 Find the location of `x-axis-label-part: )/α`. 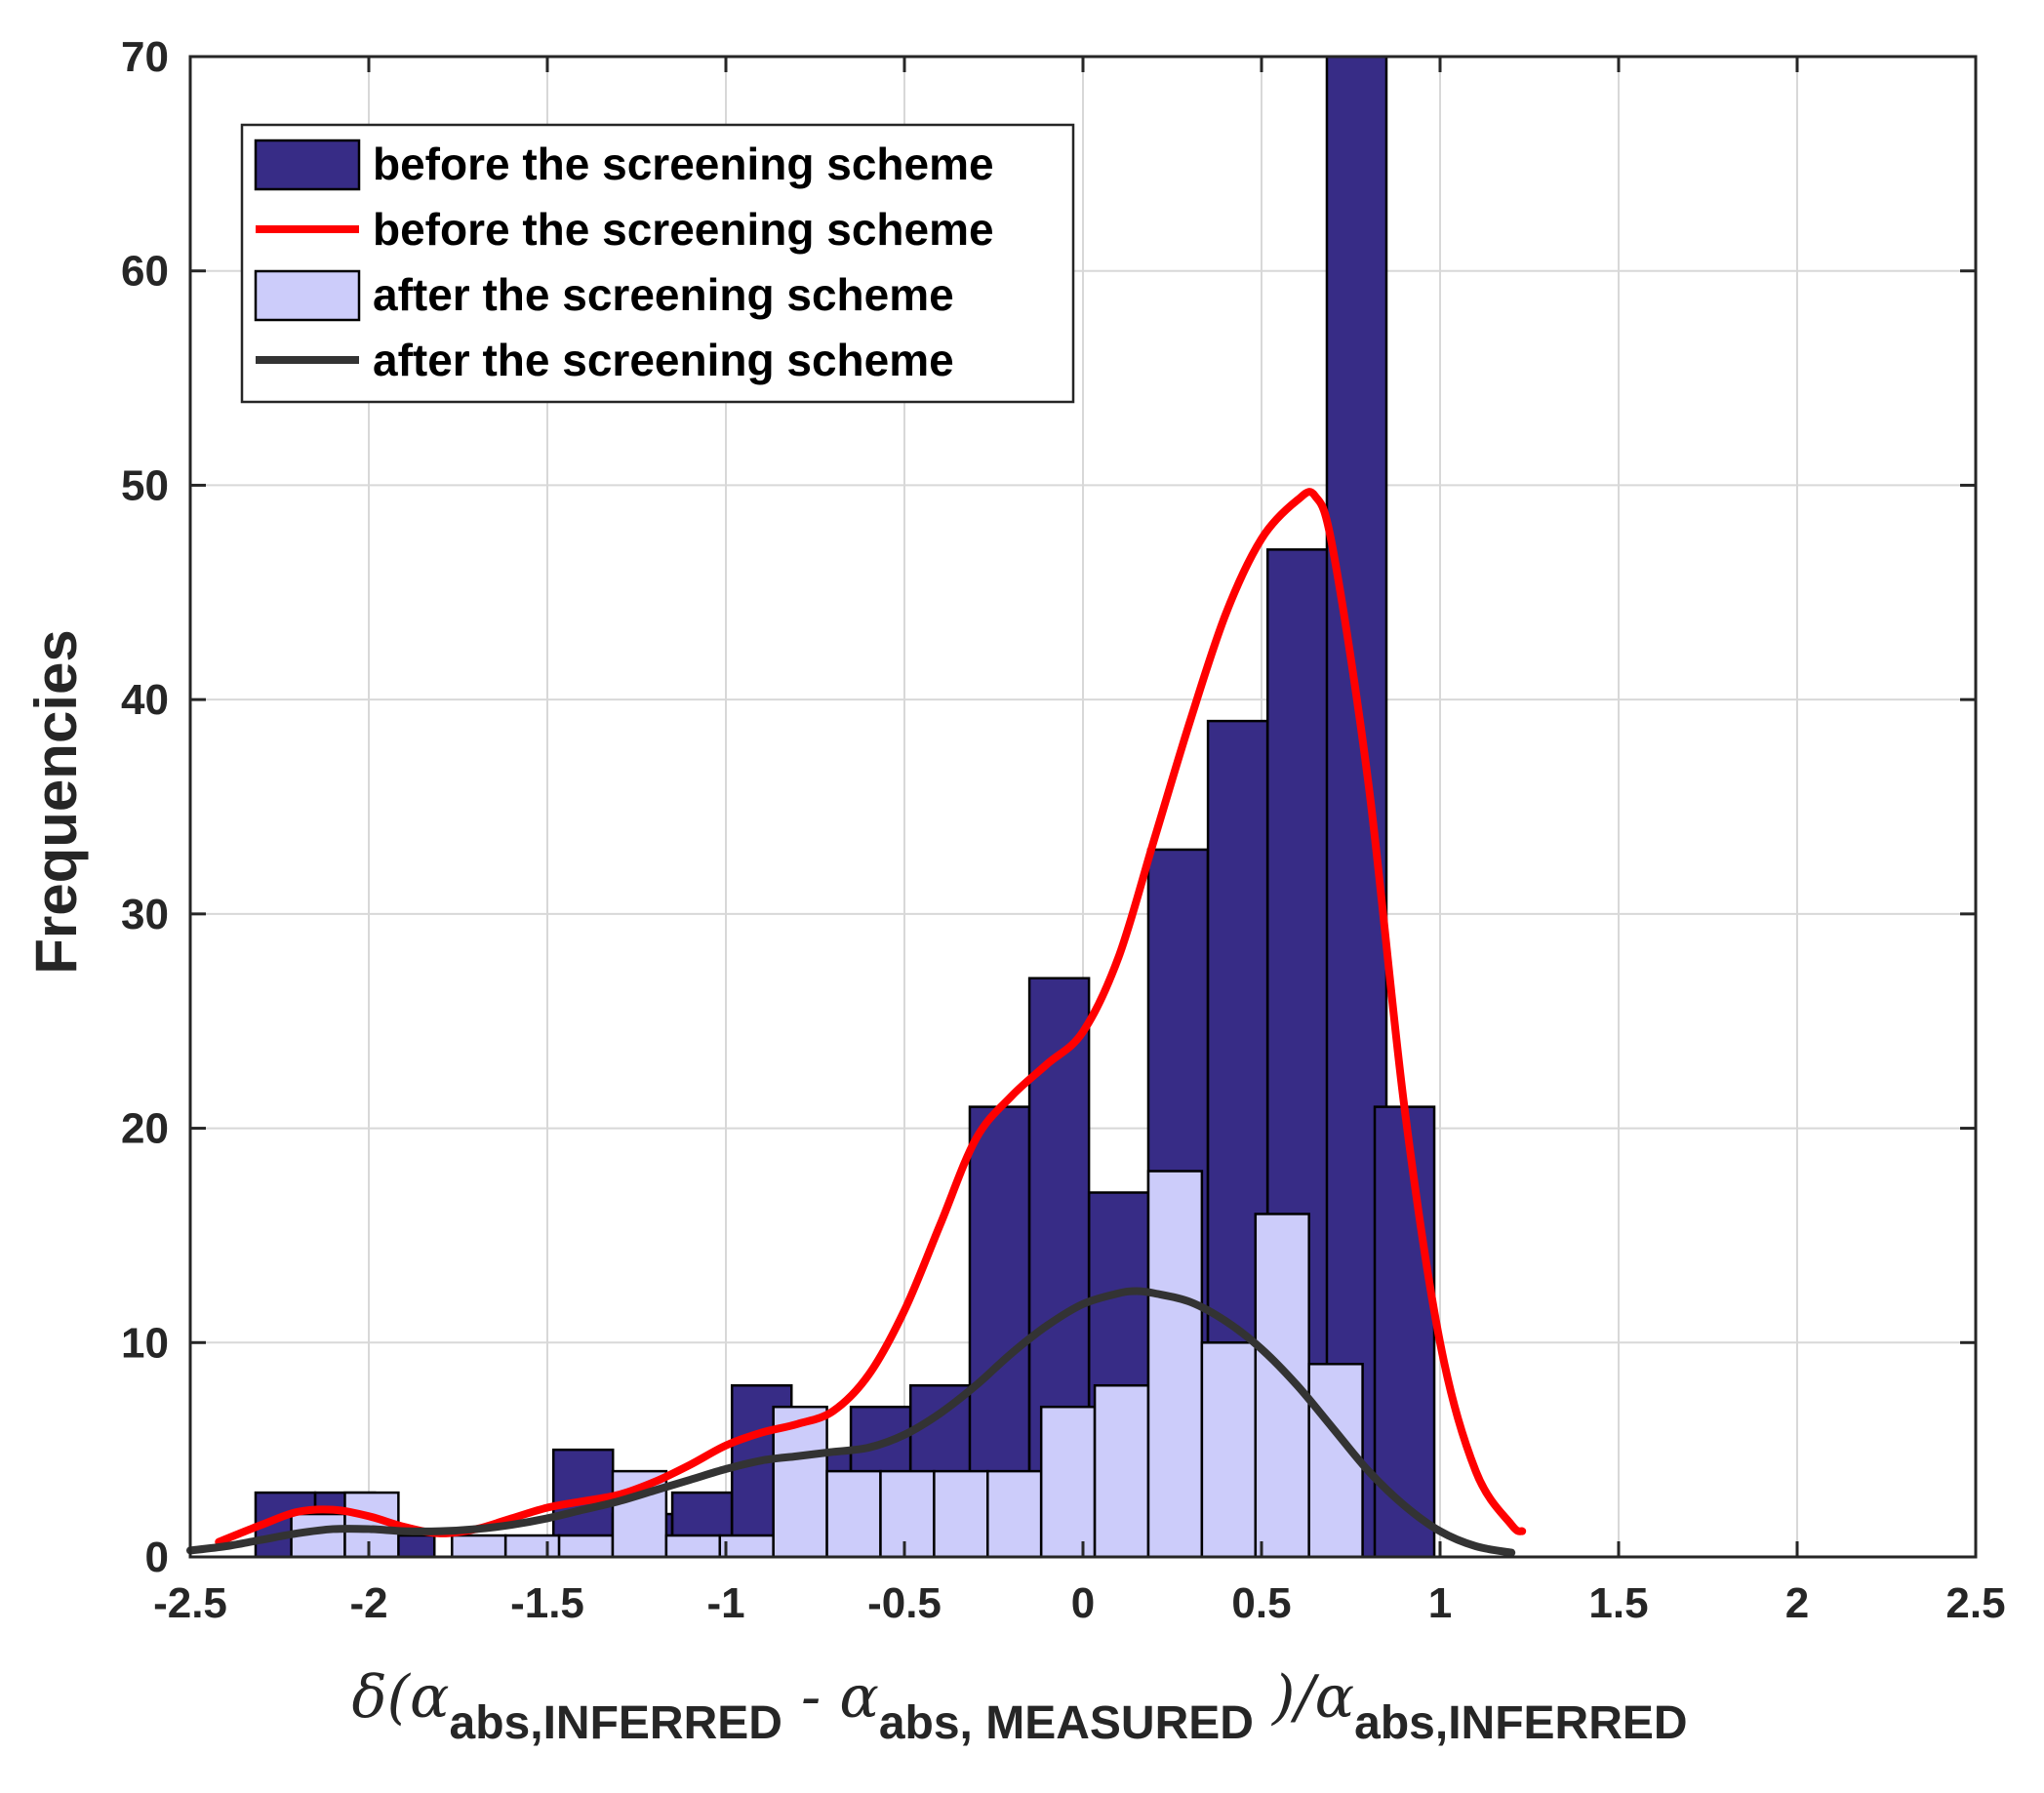

x-axis-label-part: )/α is located at coordinates (1304, 1697).